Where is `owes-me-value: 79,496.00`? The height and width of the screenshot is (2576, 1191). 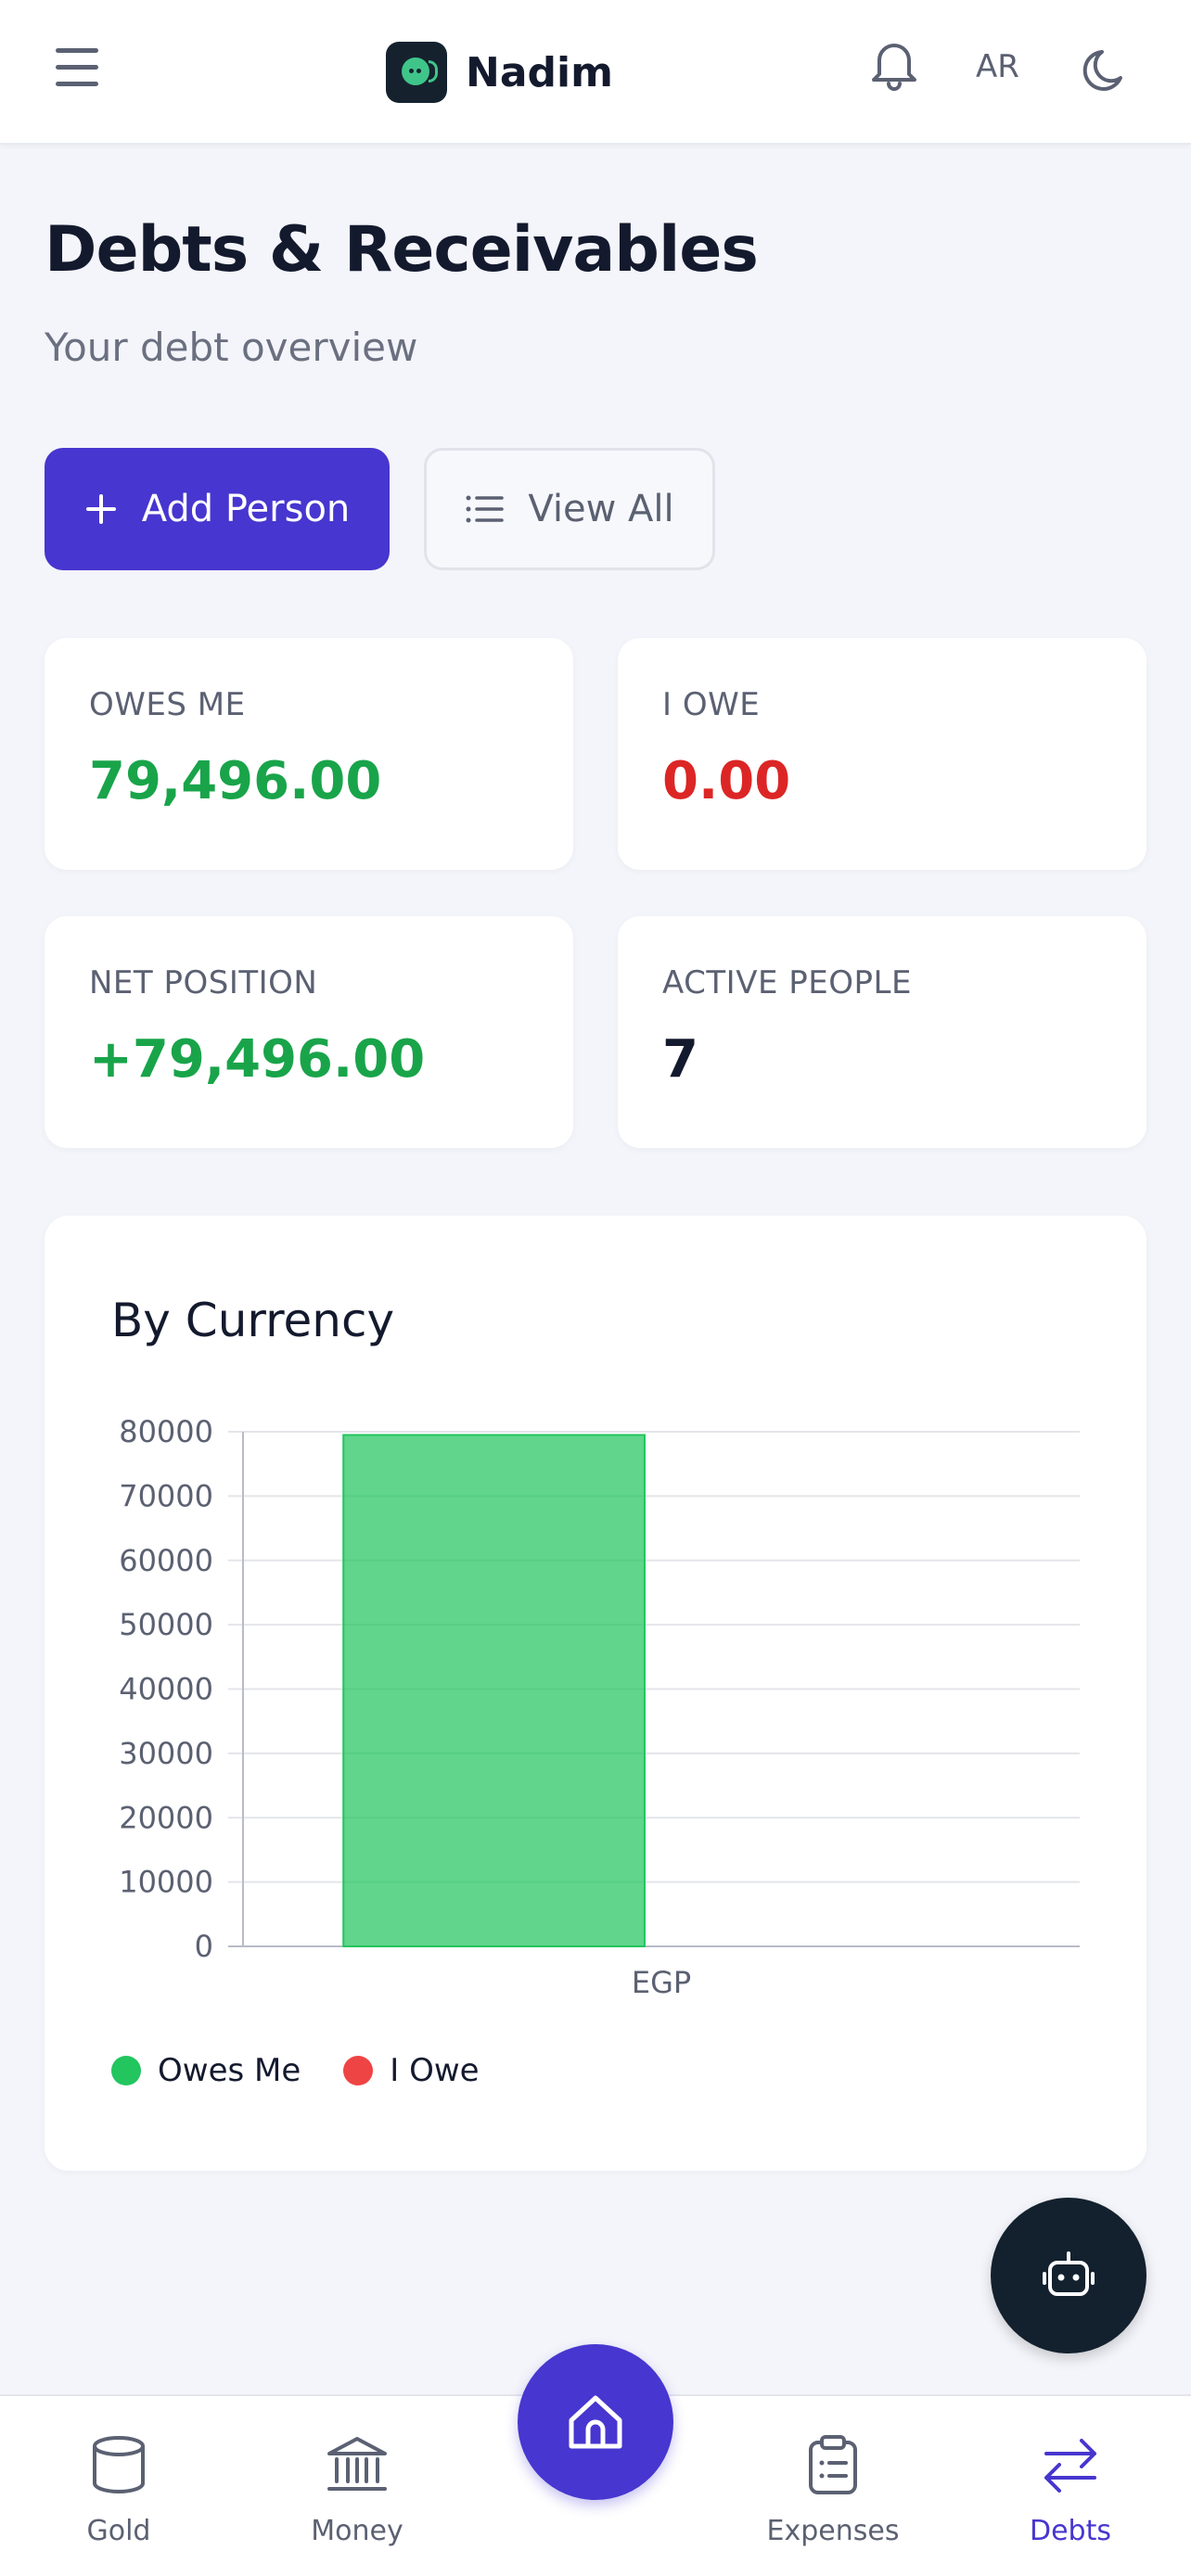 owes-me-value: 79,496.00 is located at coordinates (235, 781).